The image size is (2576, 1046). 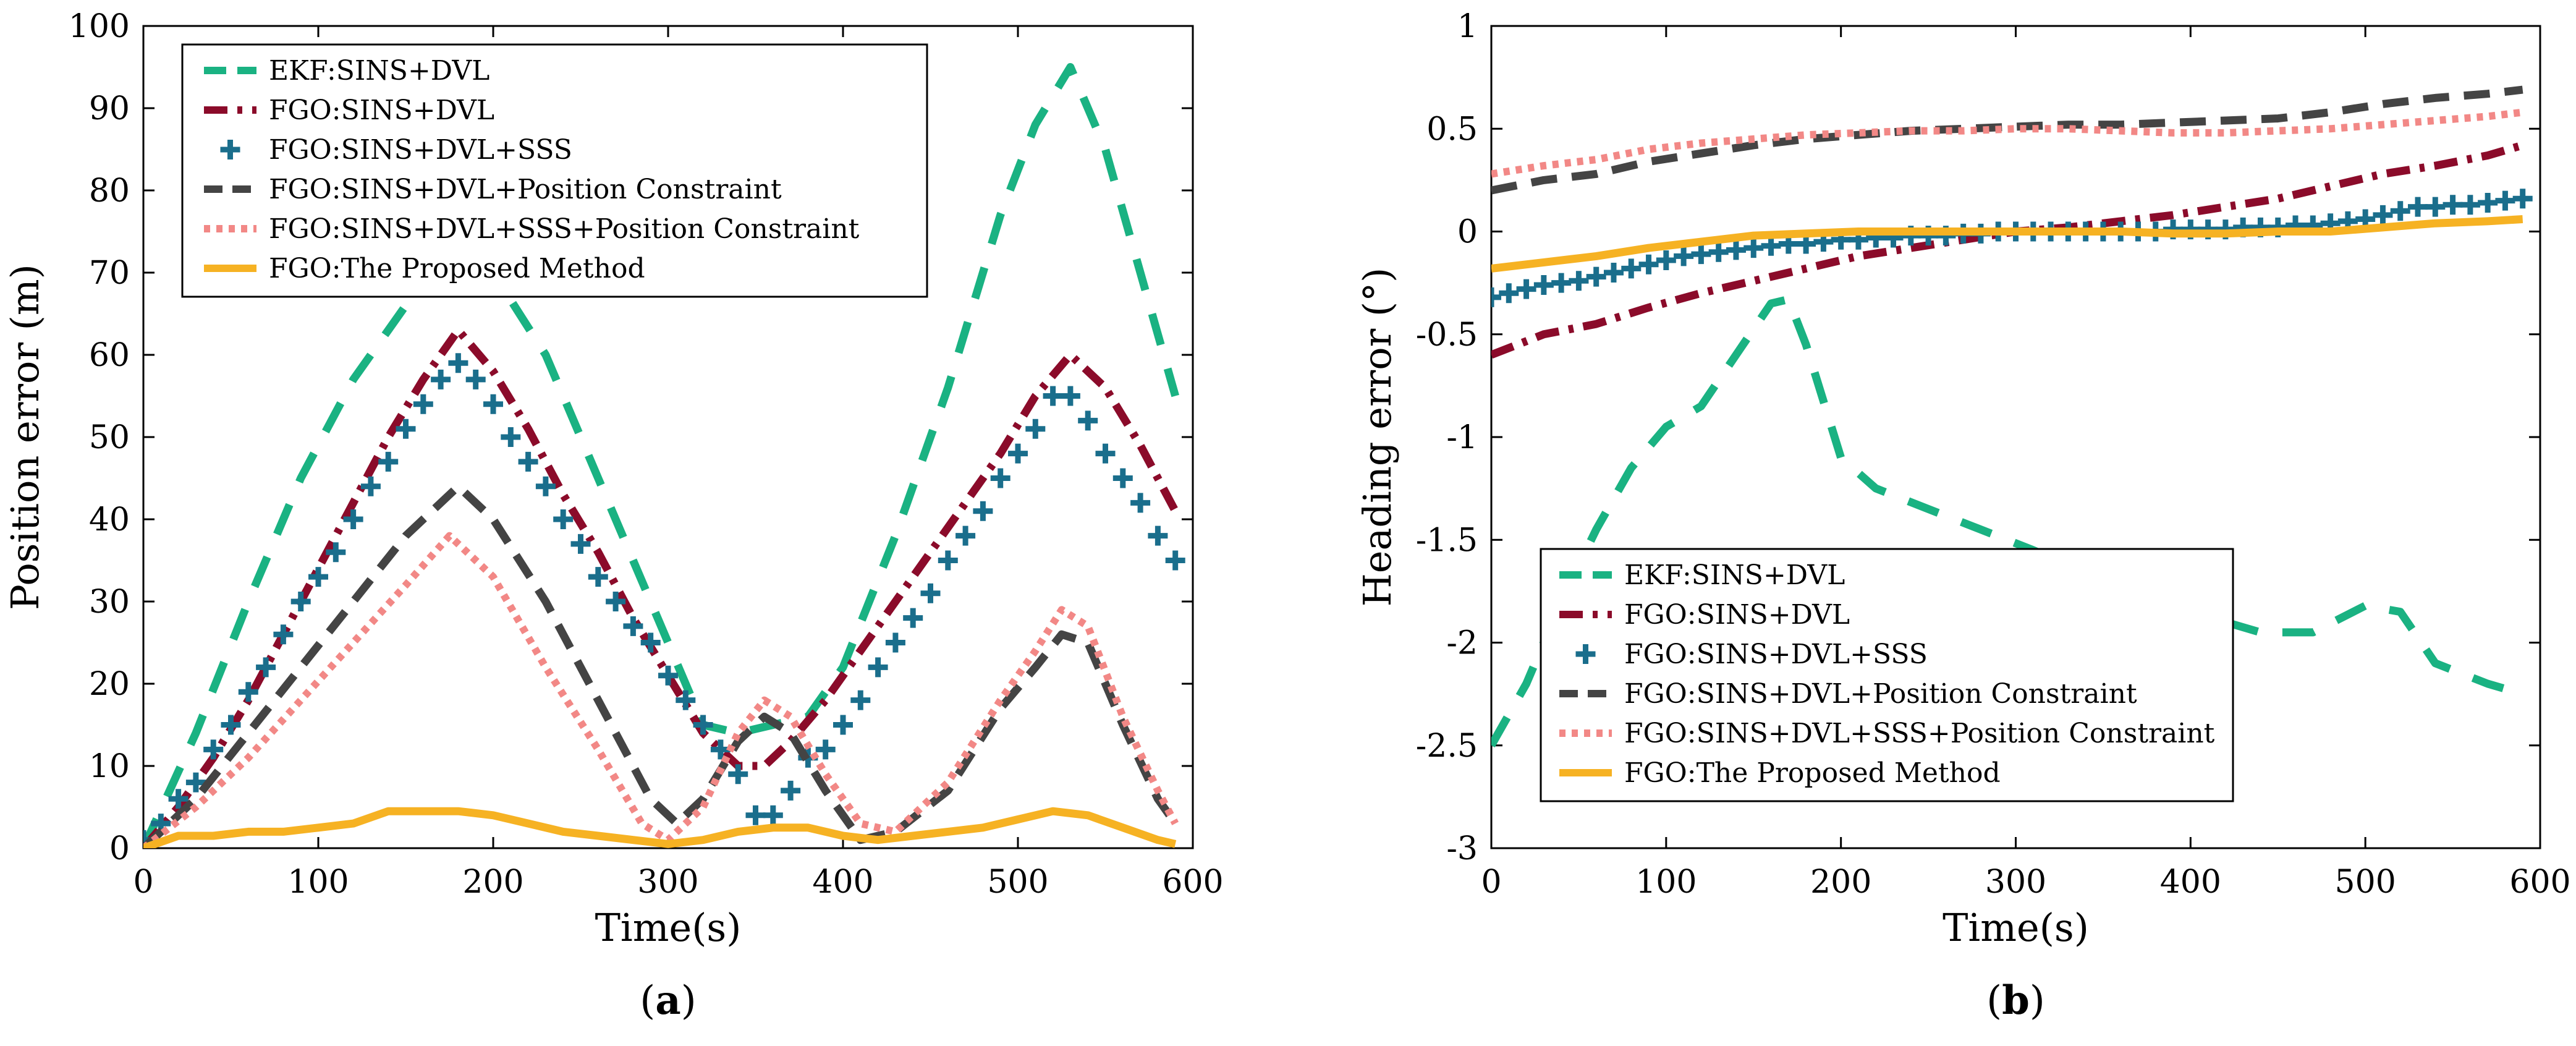 I want to click on y-tick-label: 70, so click(x=109, y=273).